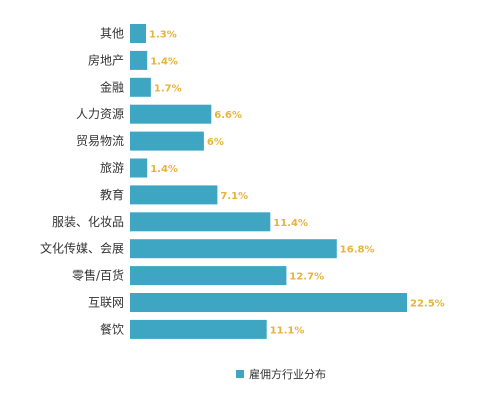 This screenshot has height=408, width=485. I want to click on value-label: 1.3%, so click(163, 35).